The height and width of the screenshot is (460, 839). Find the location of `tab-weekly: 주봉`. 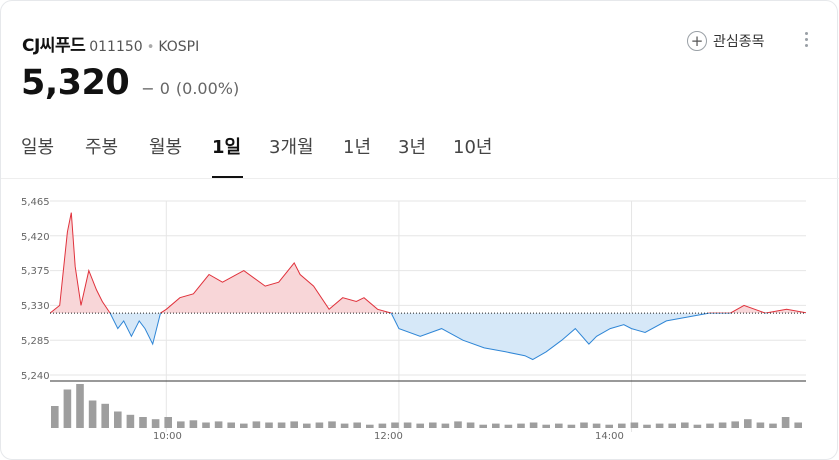

tab-weekly: 주봉 is located at coordinates (102, 147).